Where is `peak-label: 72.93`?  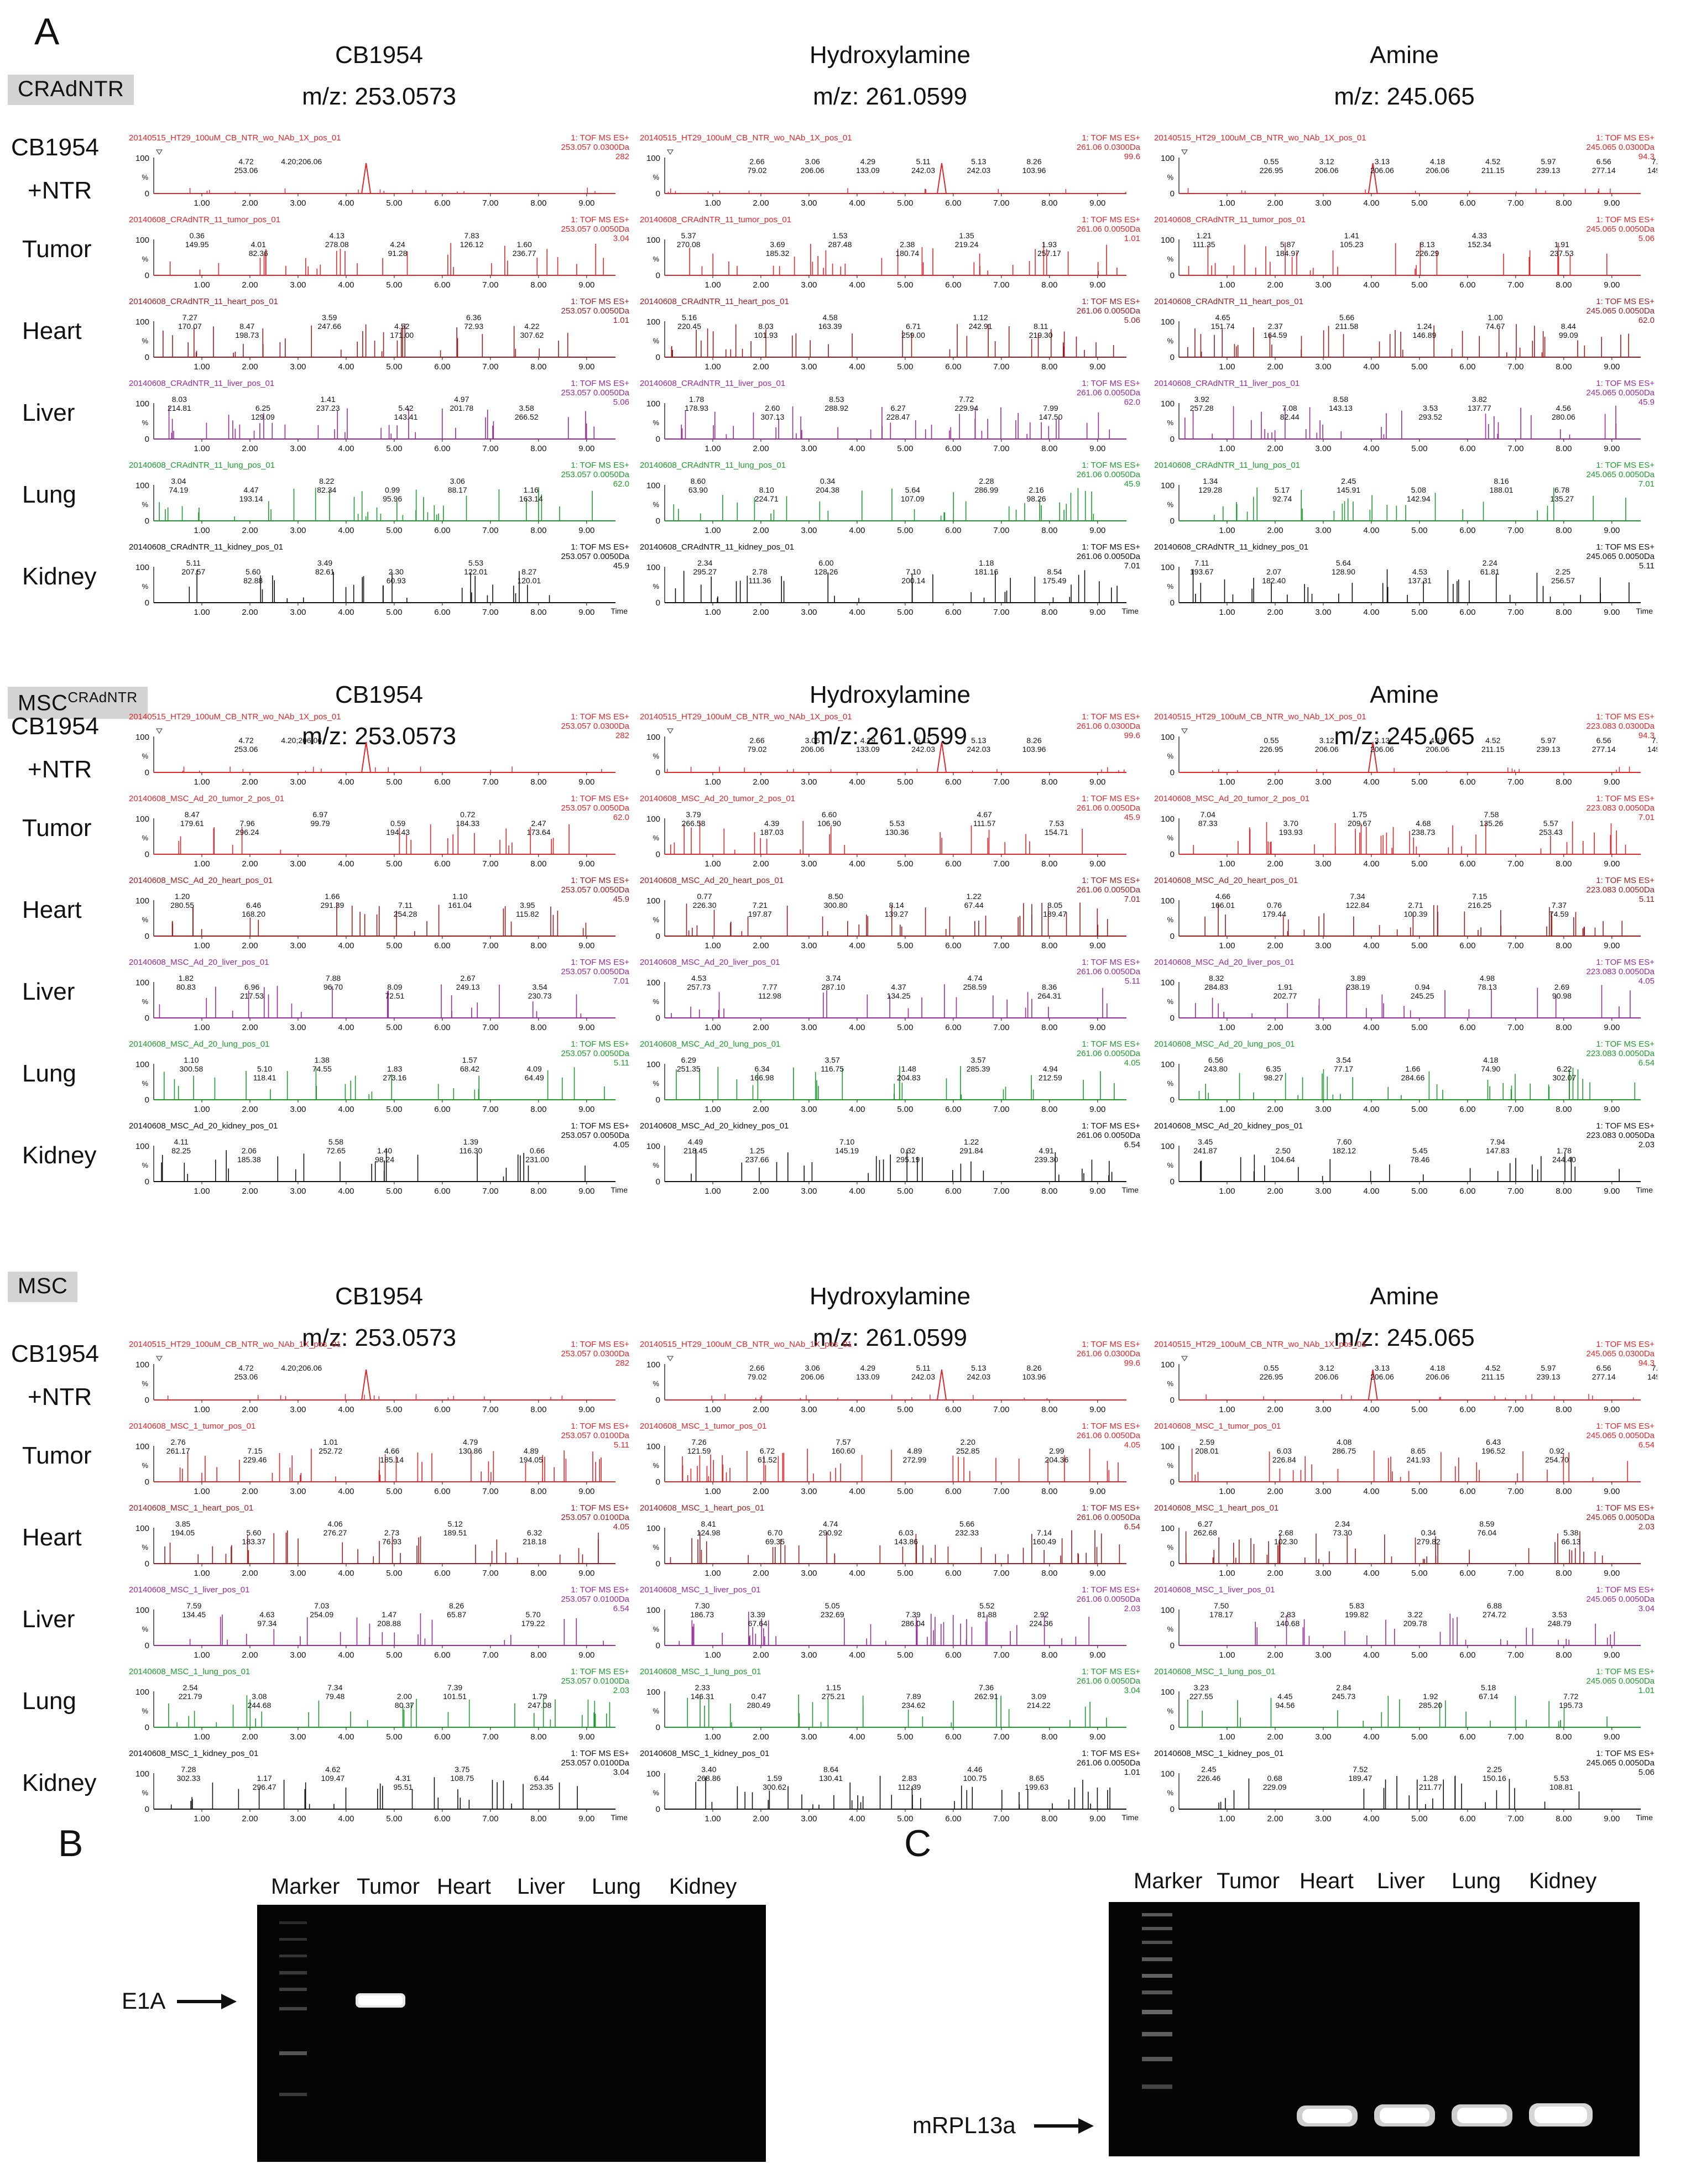 peak-label: 72.93 is located at coordinates (473, 326).